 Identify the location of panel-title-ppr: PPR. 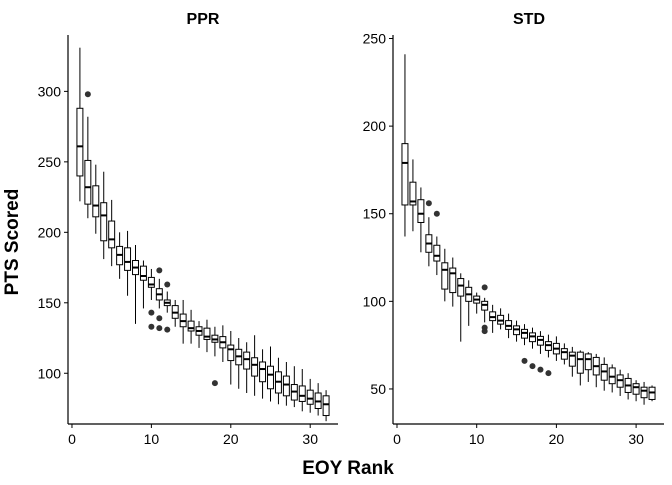
(203, 19).